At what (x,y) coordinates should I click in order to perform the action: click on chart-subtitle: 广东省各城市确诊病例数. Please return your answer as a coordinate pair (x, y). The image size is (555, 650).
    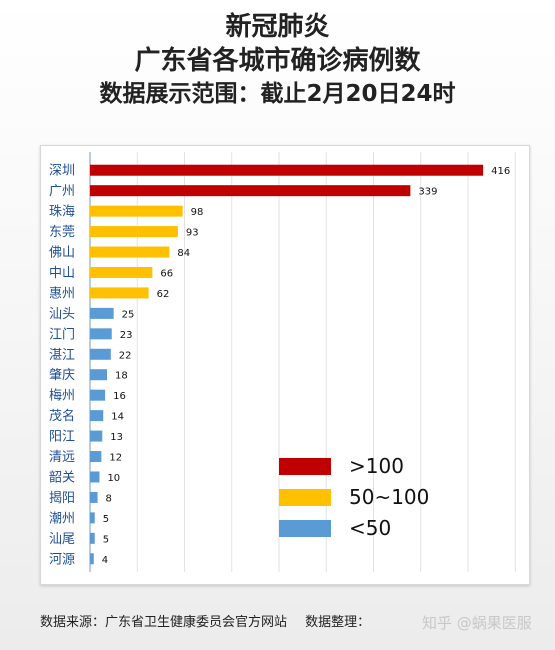
    Looking at the image, I should click on (277, 61).